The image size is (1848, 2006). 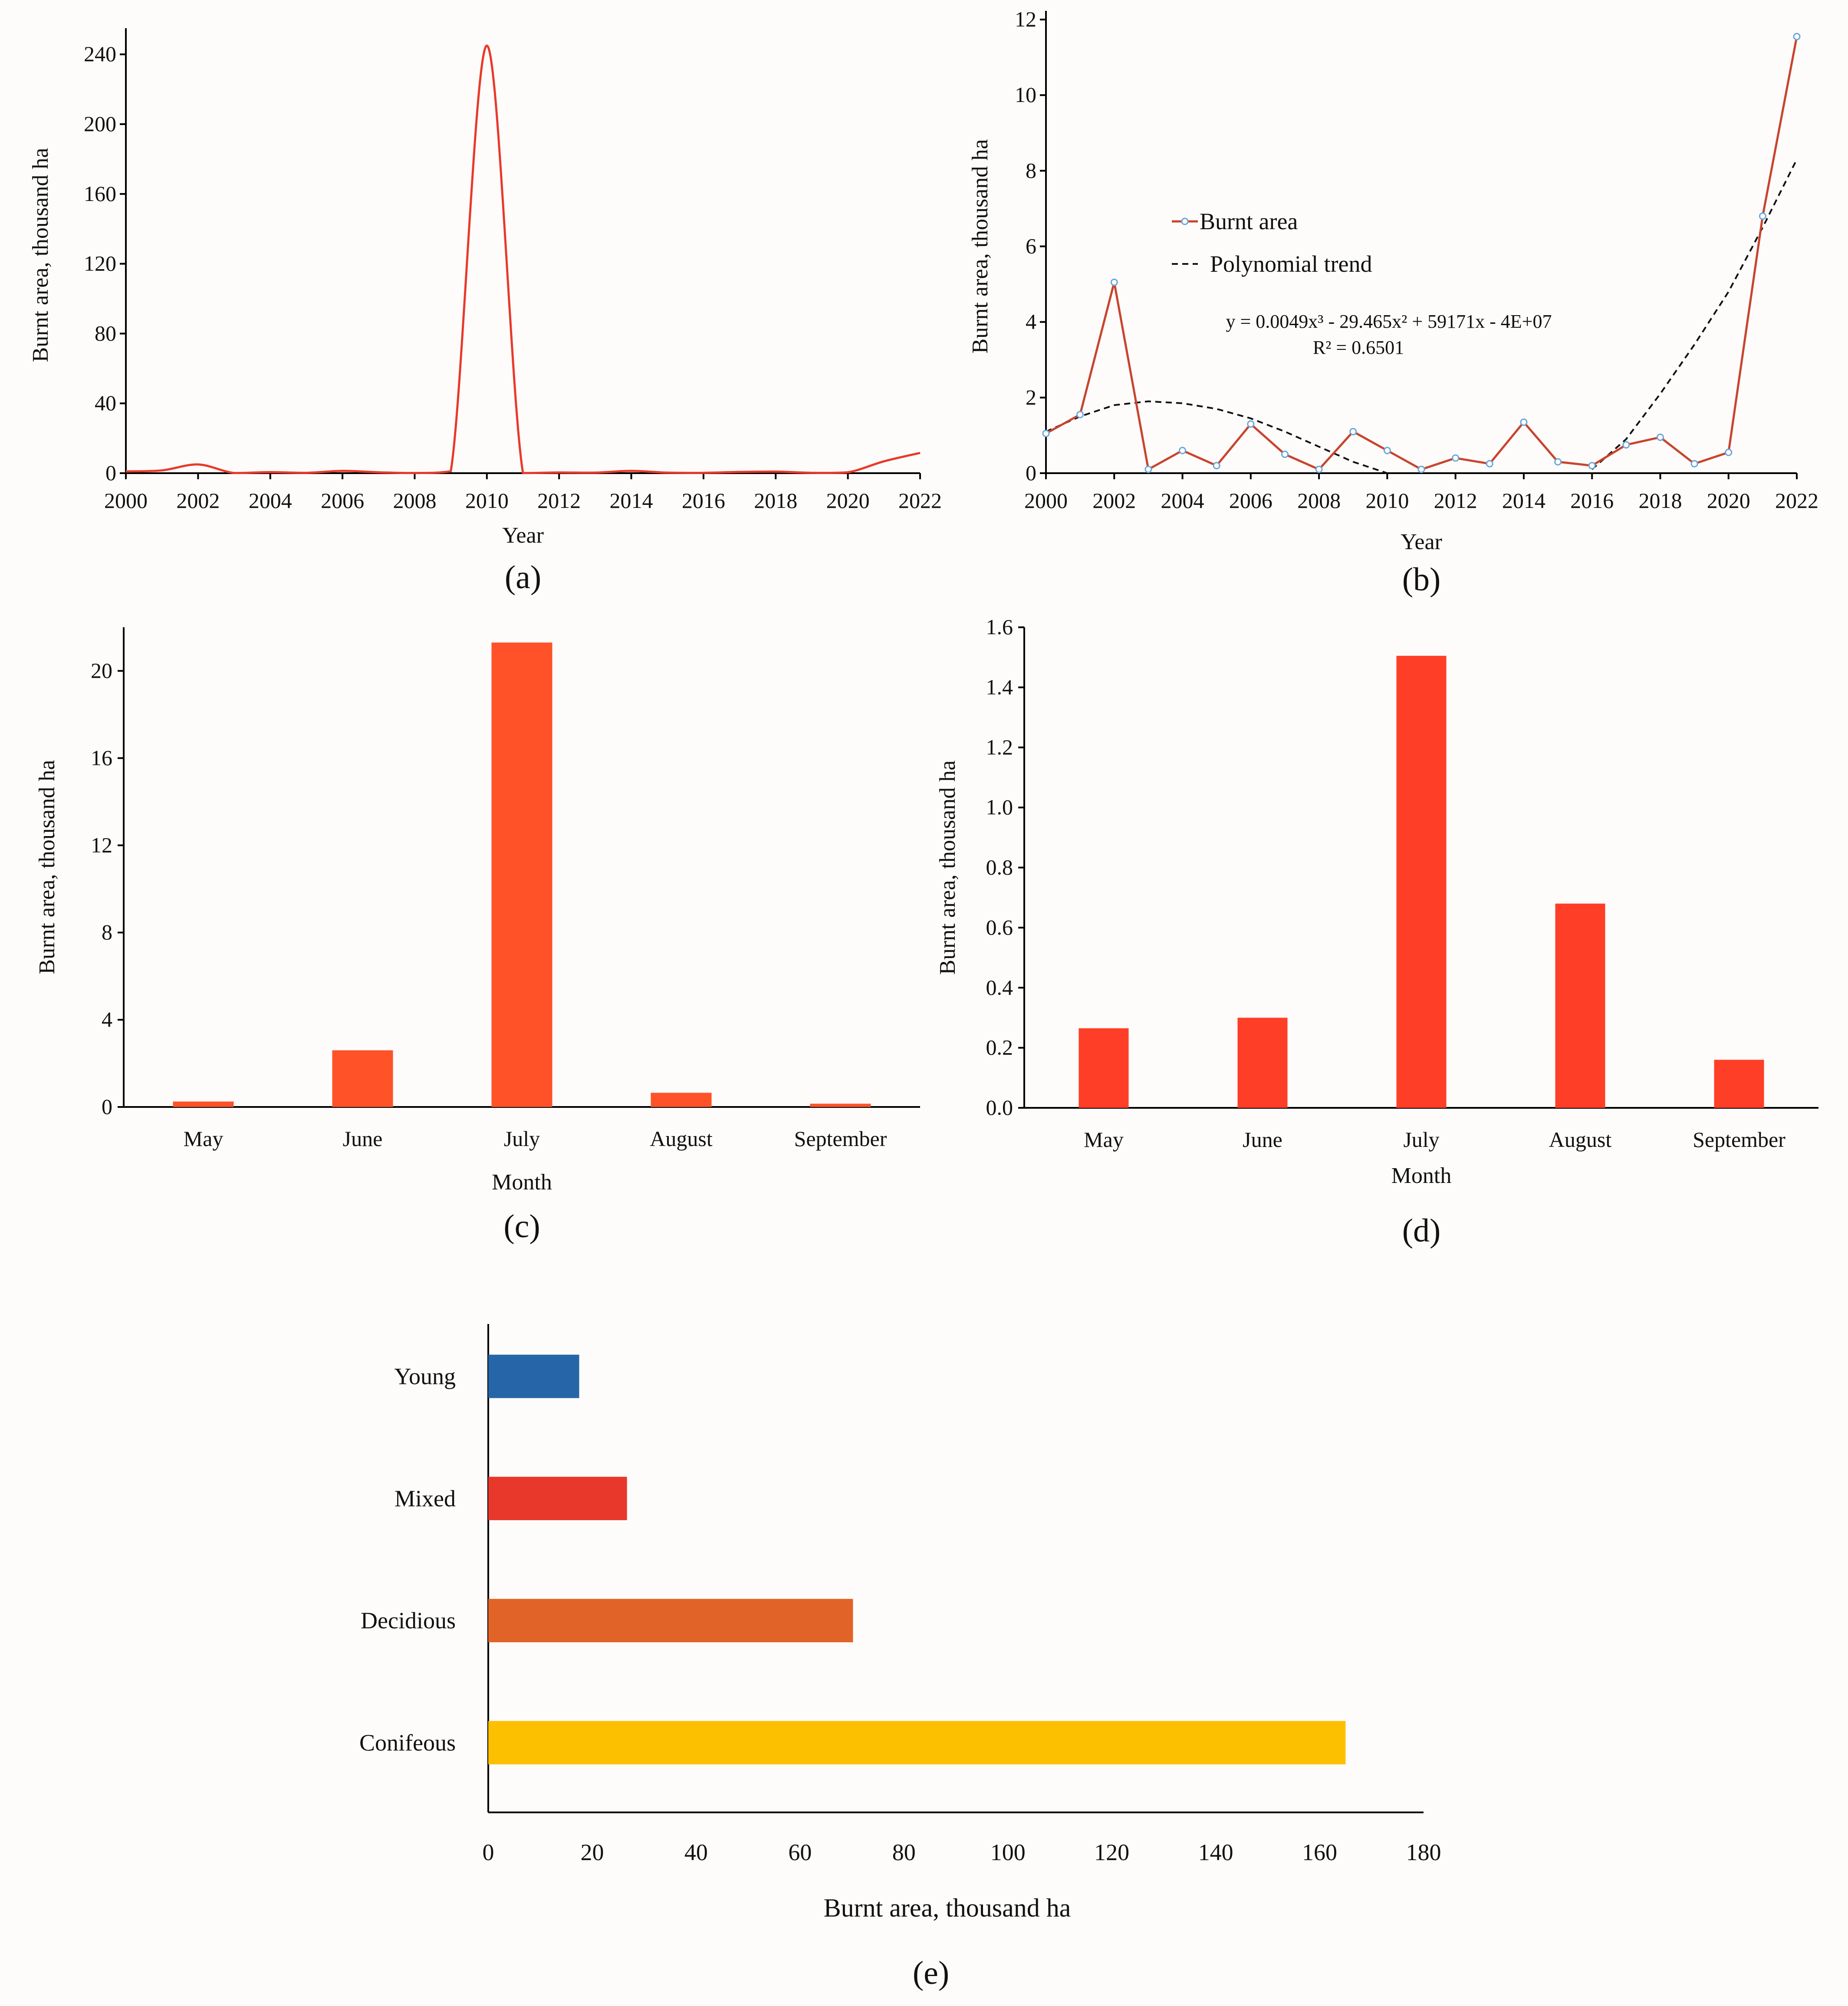 What do you see at coordinates (670, 1621) in the screenshot?
I see `bar-decidious` at bounding box center [670, 1621].